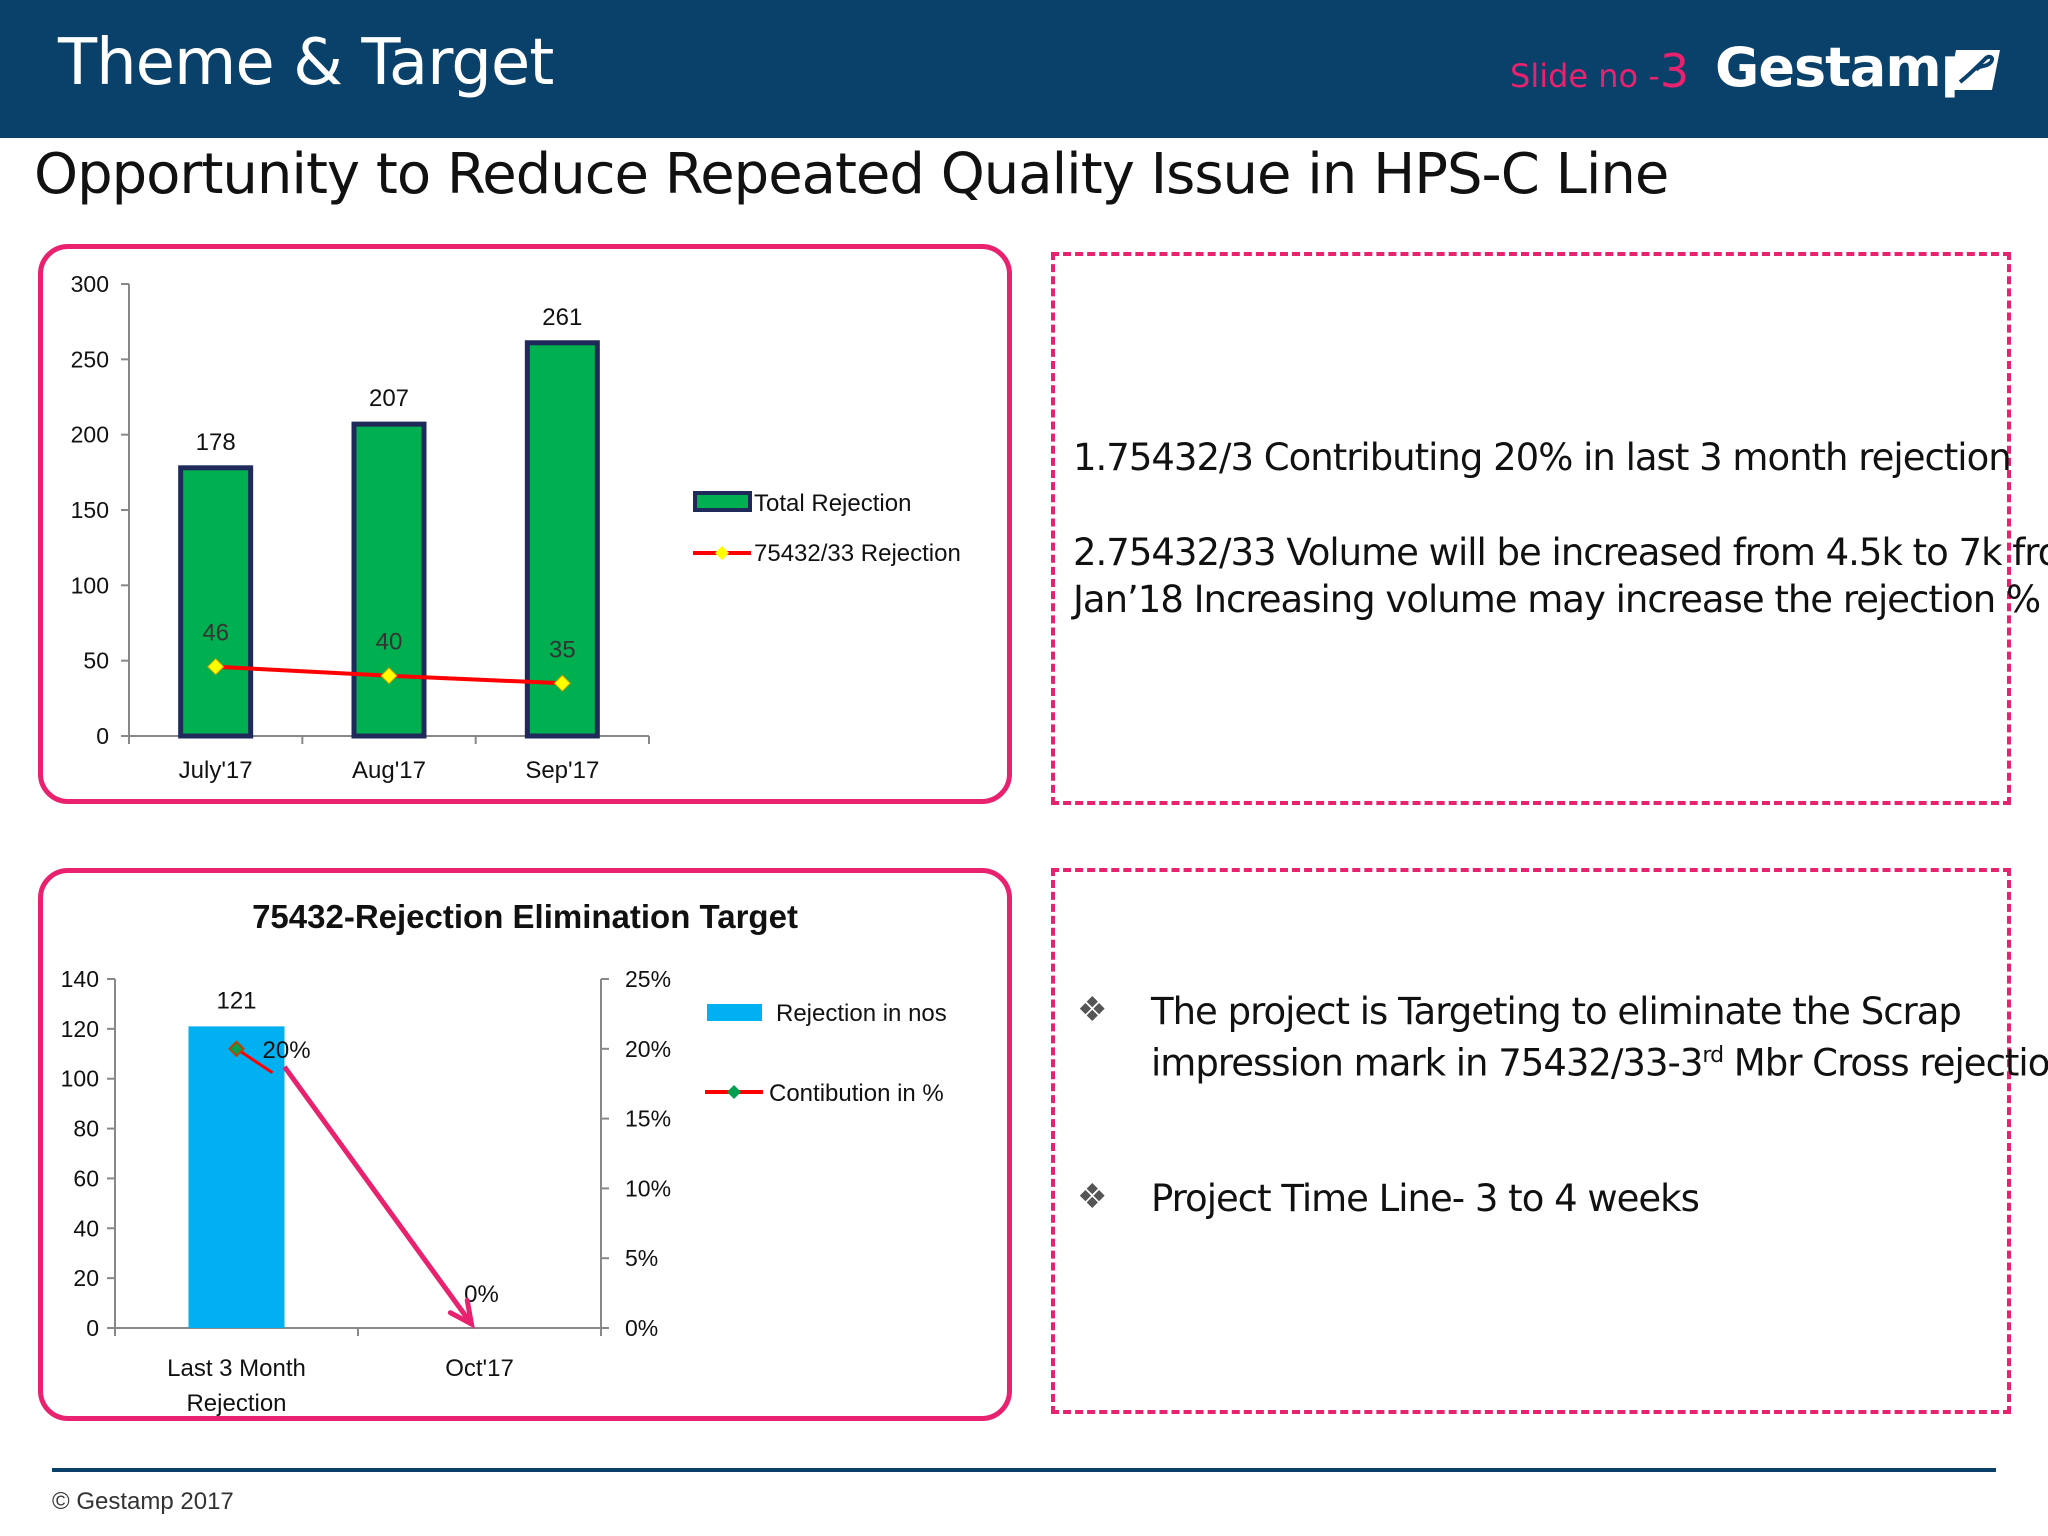 This screenshot has width=2048, height=1536. Describe the element at coordinates (80, 979) in the screenshot. I see `left-y-tick-label: 140` at that location.